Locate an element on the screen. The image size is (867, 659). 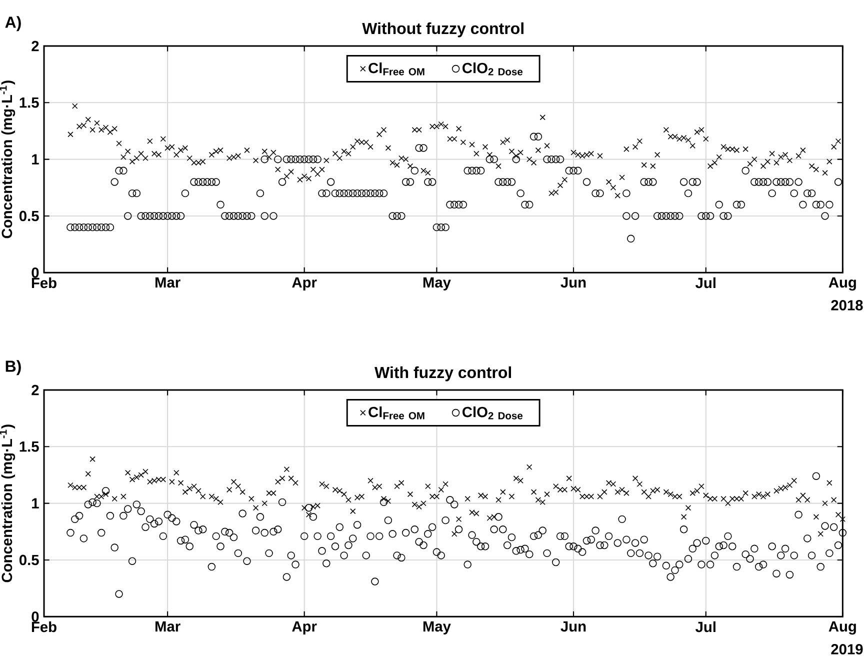
x-axis-title: 2019 is located at coordinates (847, 649).